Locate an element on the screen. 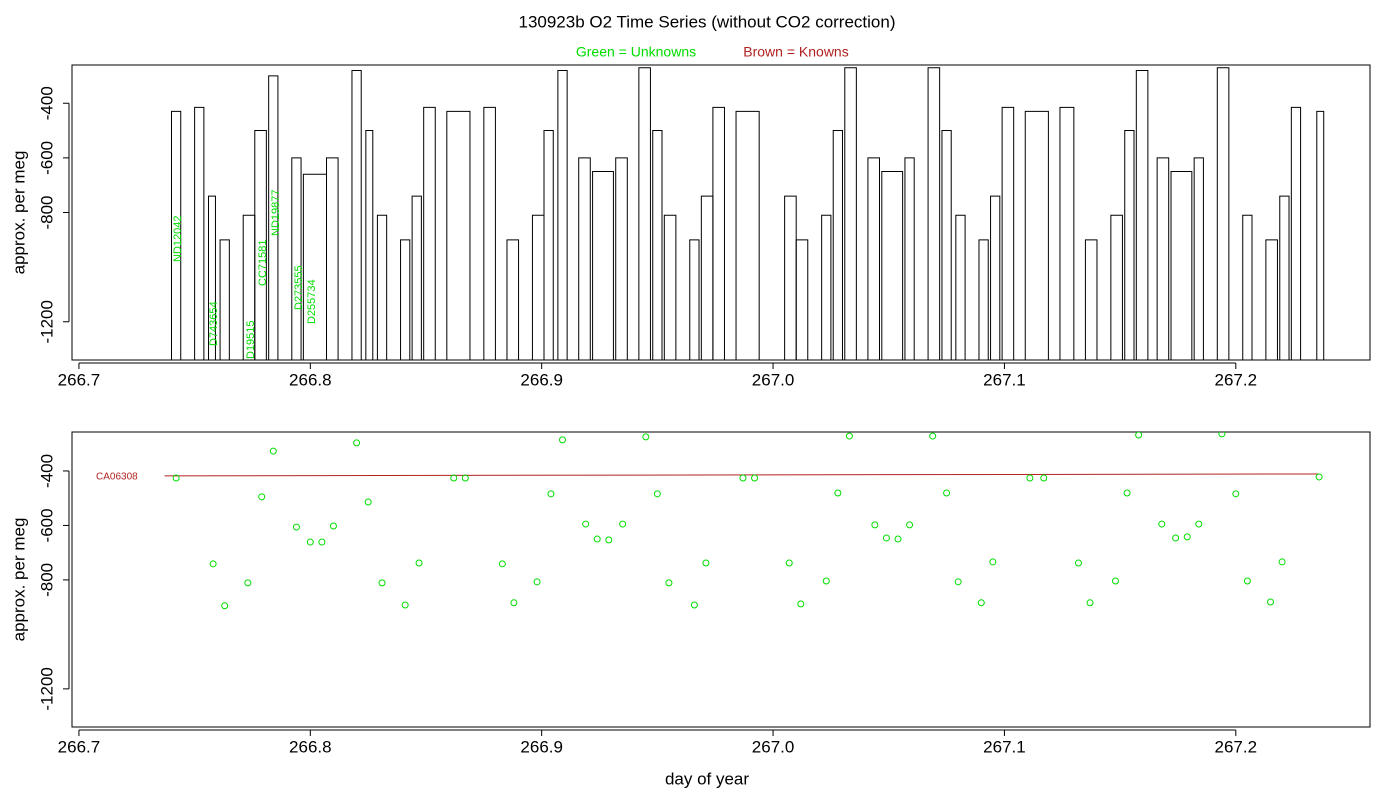  legend-entry: Green = Unknowns is located at coordinates (636, 52).